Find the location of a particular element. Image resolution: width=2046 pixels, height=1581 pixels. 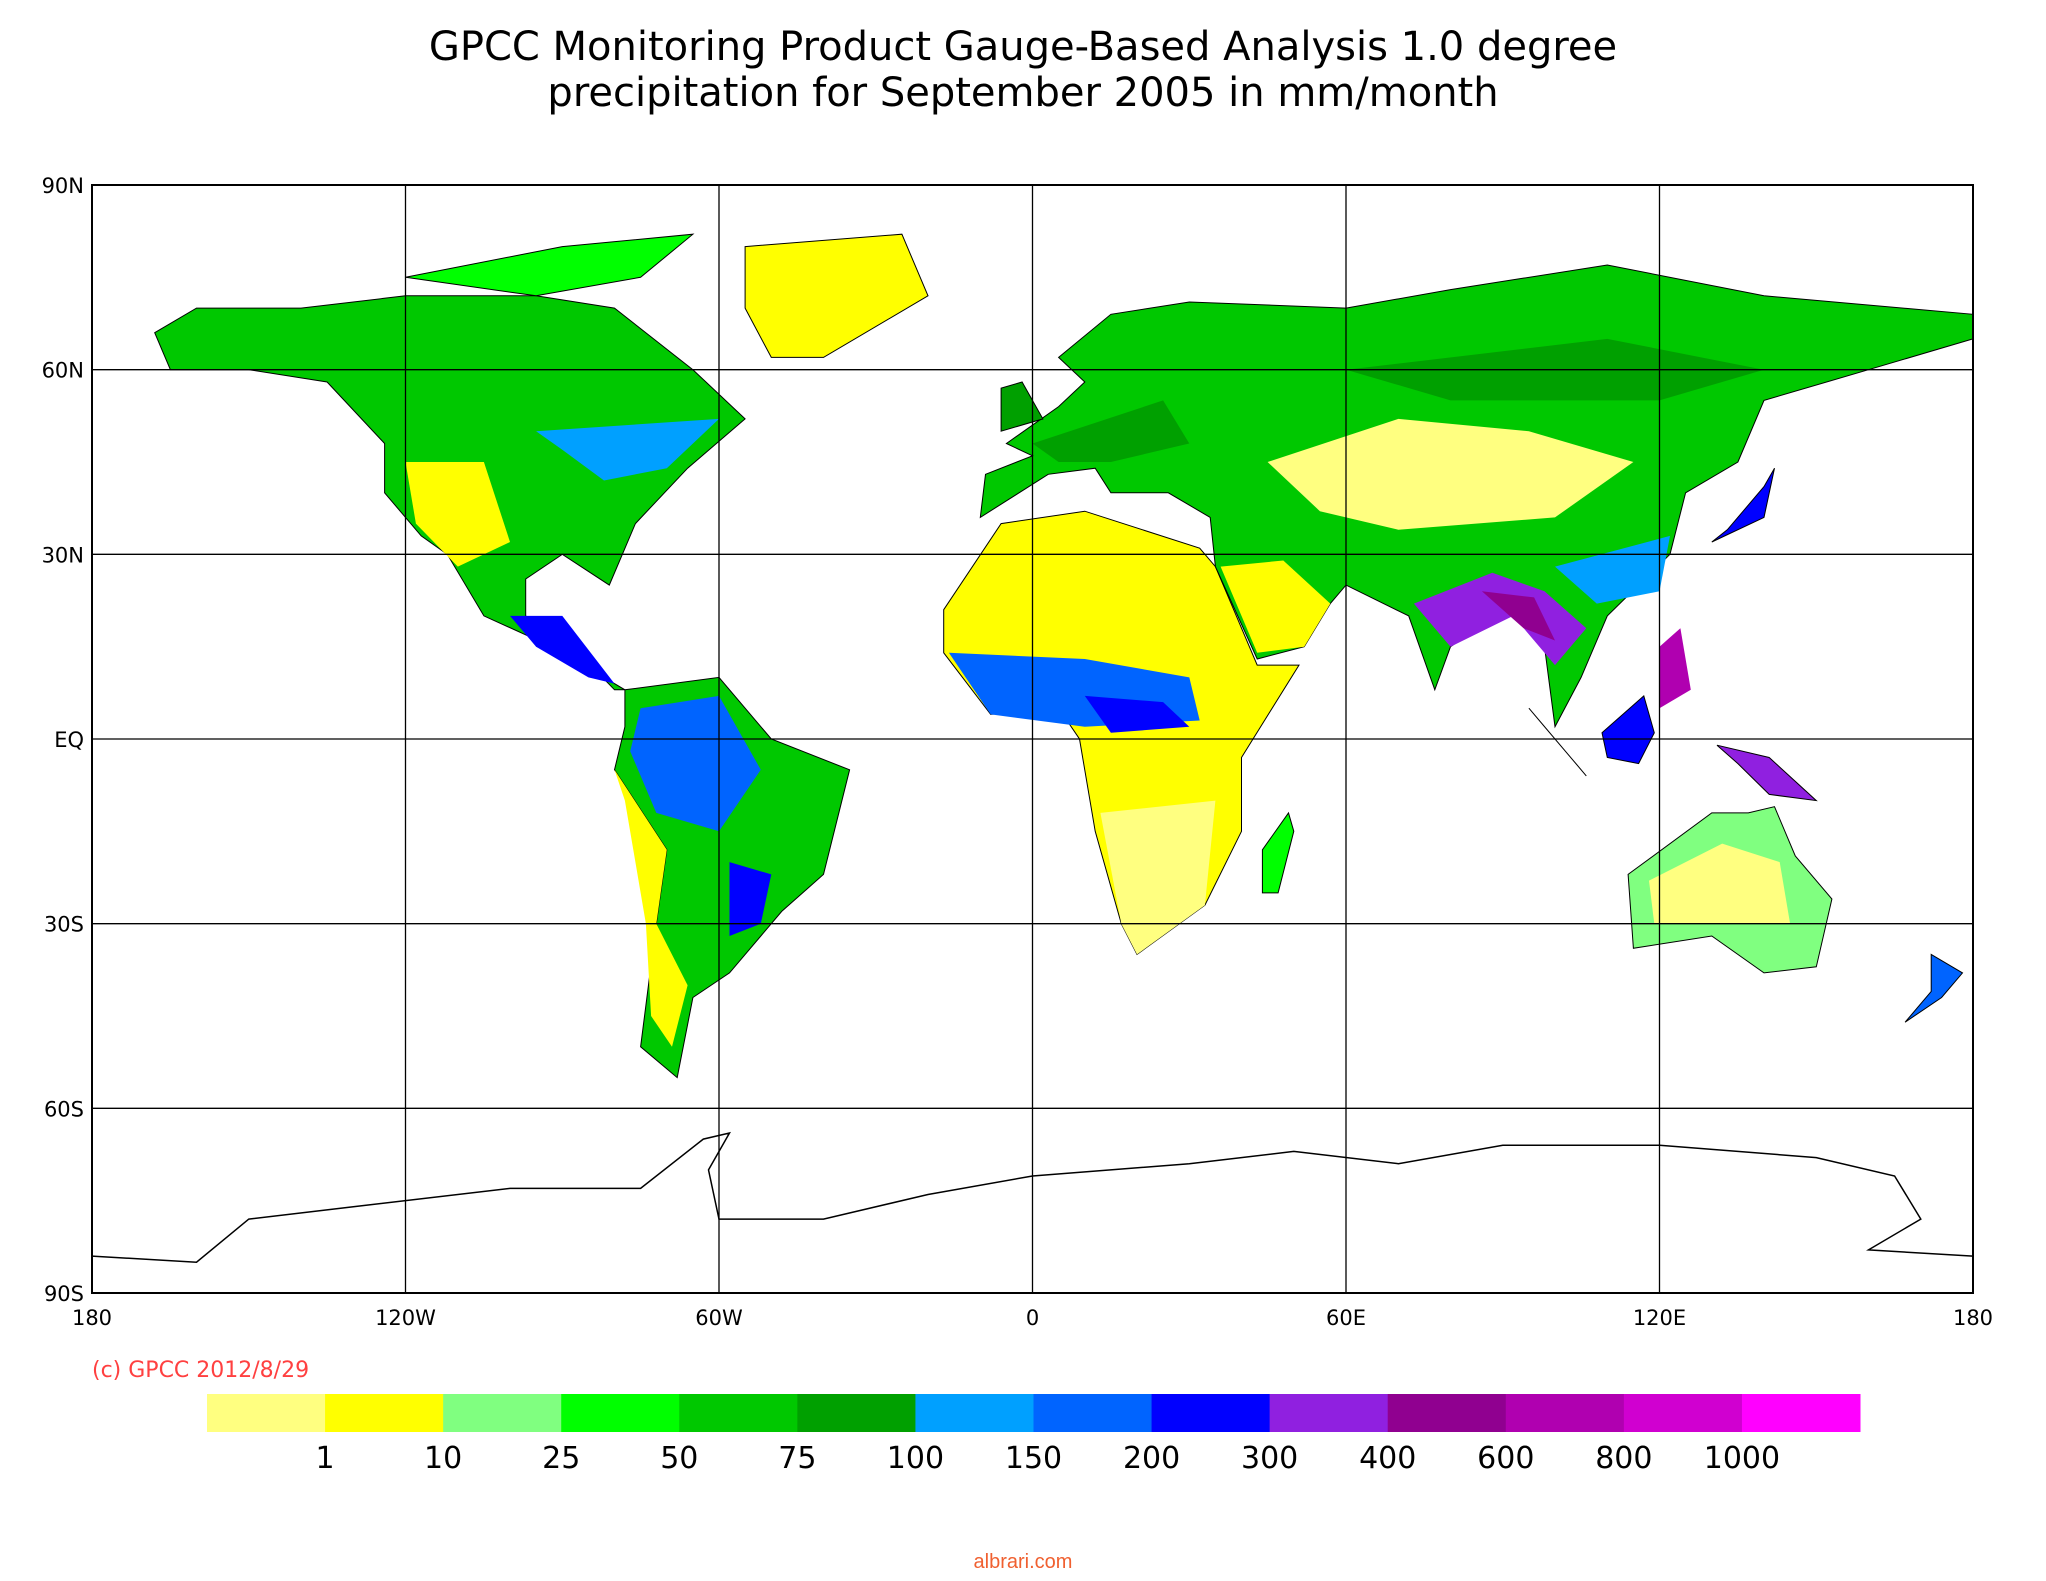

philippines is located at coordinates (1675, 668).